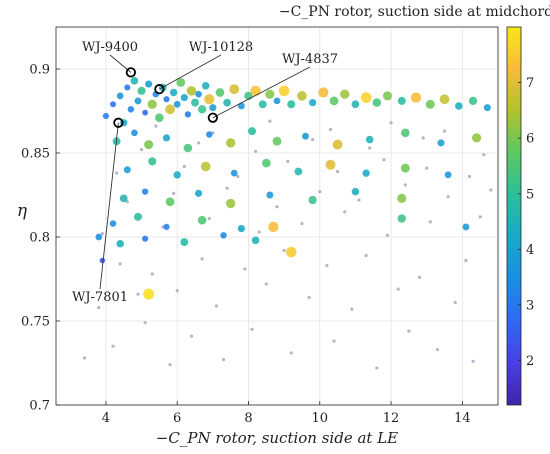 This screenshot has width=550, height=454. What do you see at coordinates (39, 238) in the screenshot?
I see `y-tick-label: 0.8` at bounding box center [39, 238].